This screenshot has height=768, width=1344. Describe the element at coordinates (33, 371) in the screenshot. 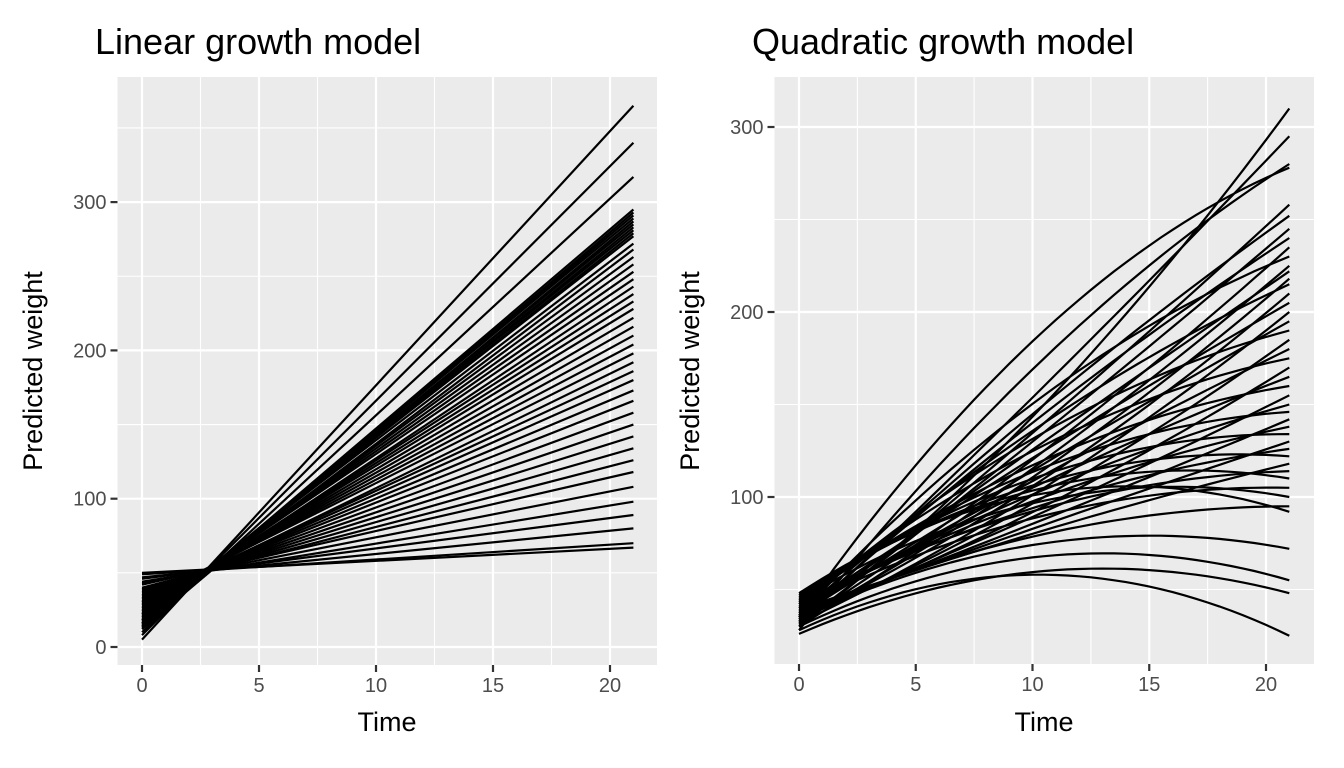

I see `left-y-axis-label: Predicted weight` at that location.